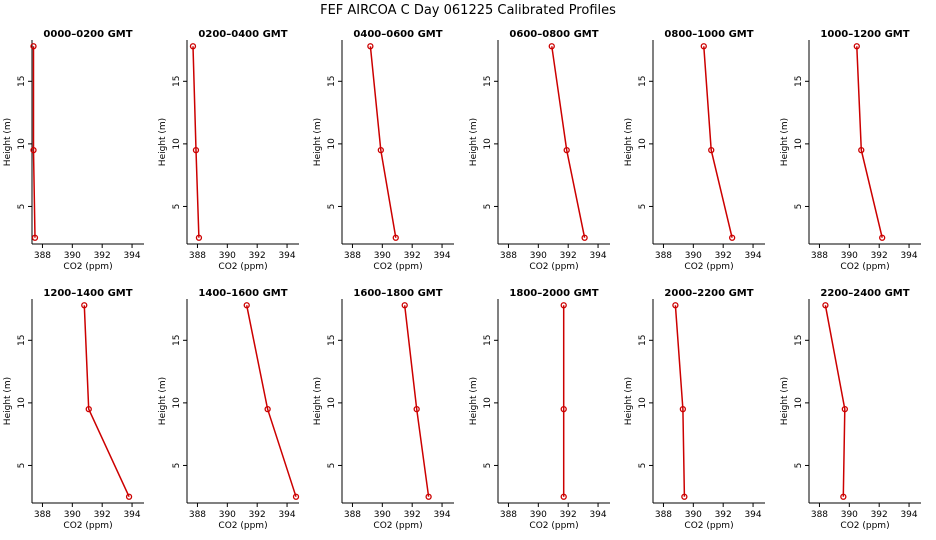  What do you see at coordinates (87, 34) in the screenshot?
I see `panel-title: 0000–0200 GMT` at bounding box center [87, 34].